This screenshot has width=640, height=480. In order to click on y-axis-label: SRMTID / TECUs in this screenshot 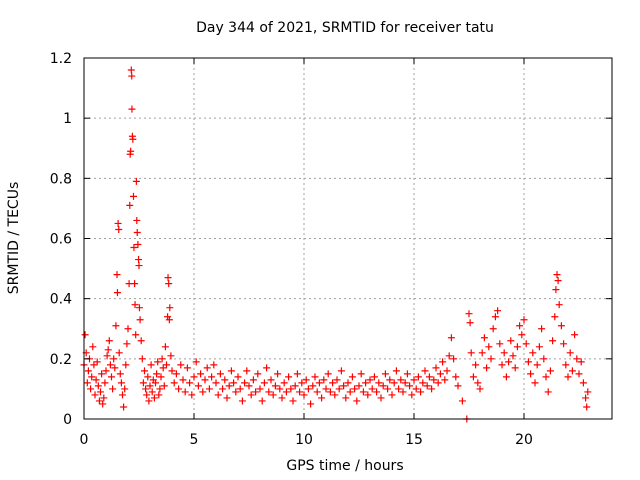, I will do `click(14, 238)`.